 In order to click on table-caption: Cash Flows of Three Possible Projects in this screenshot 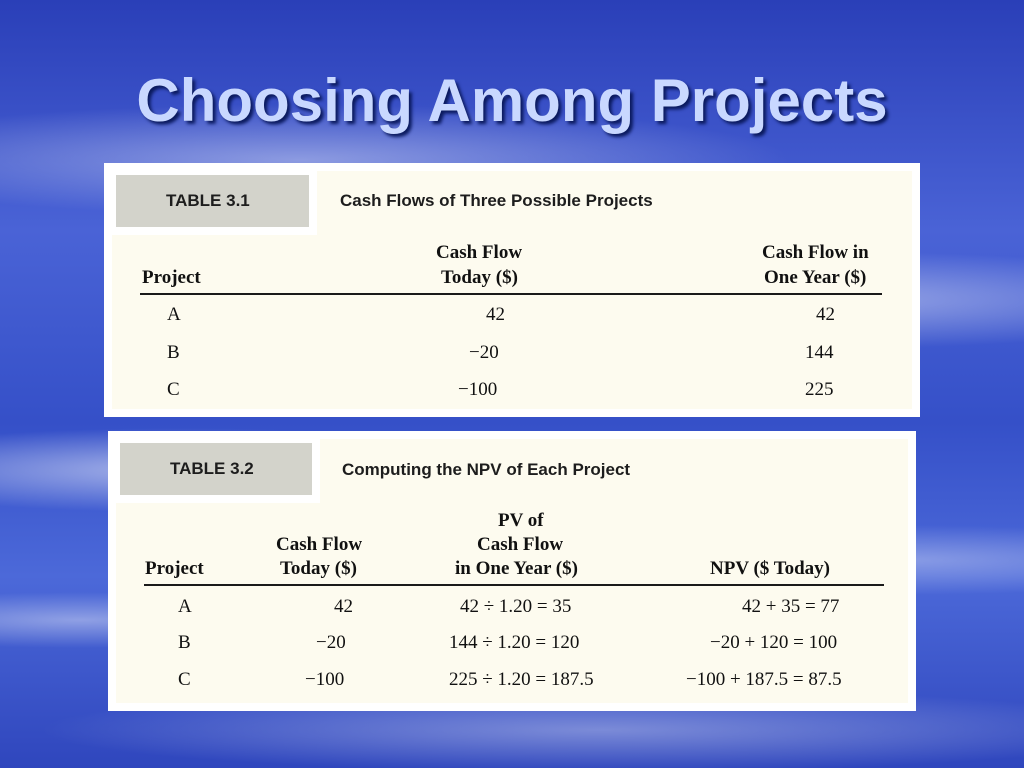, I will do `click(496, 200)`.